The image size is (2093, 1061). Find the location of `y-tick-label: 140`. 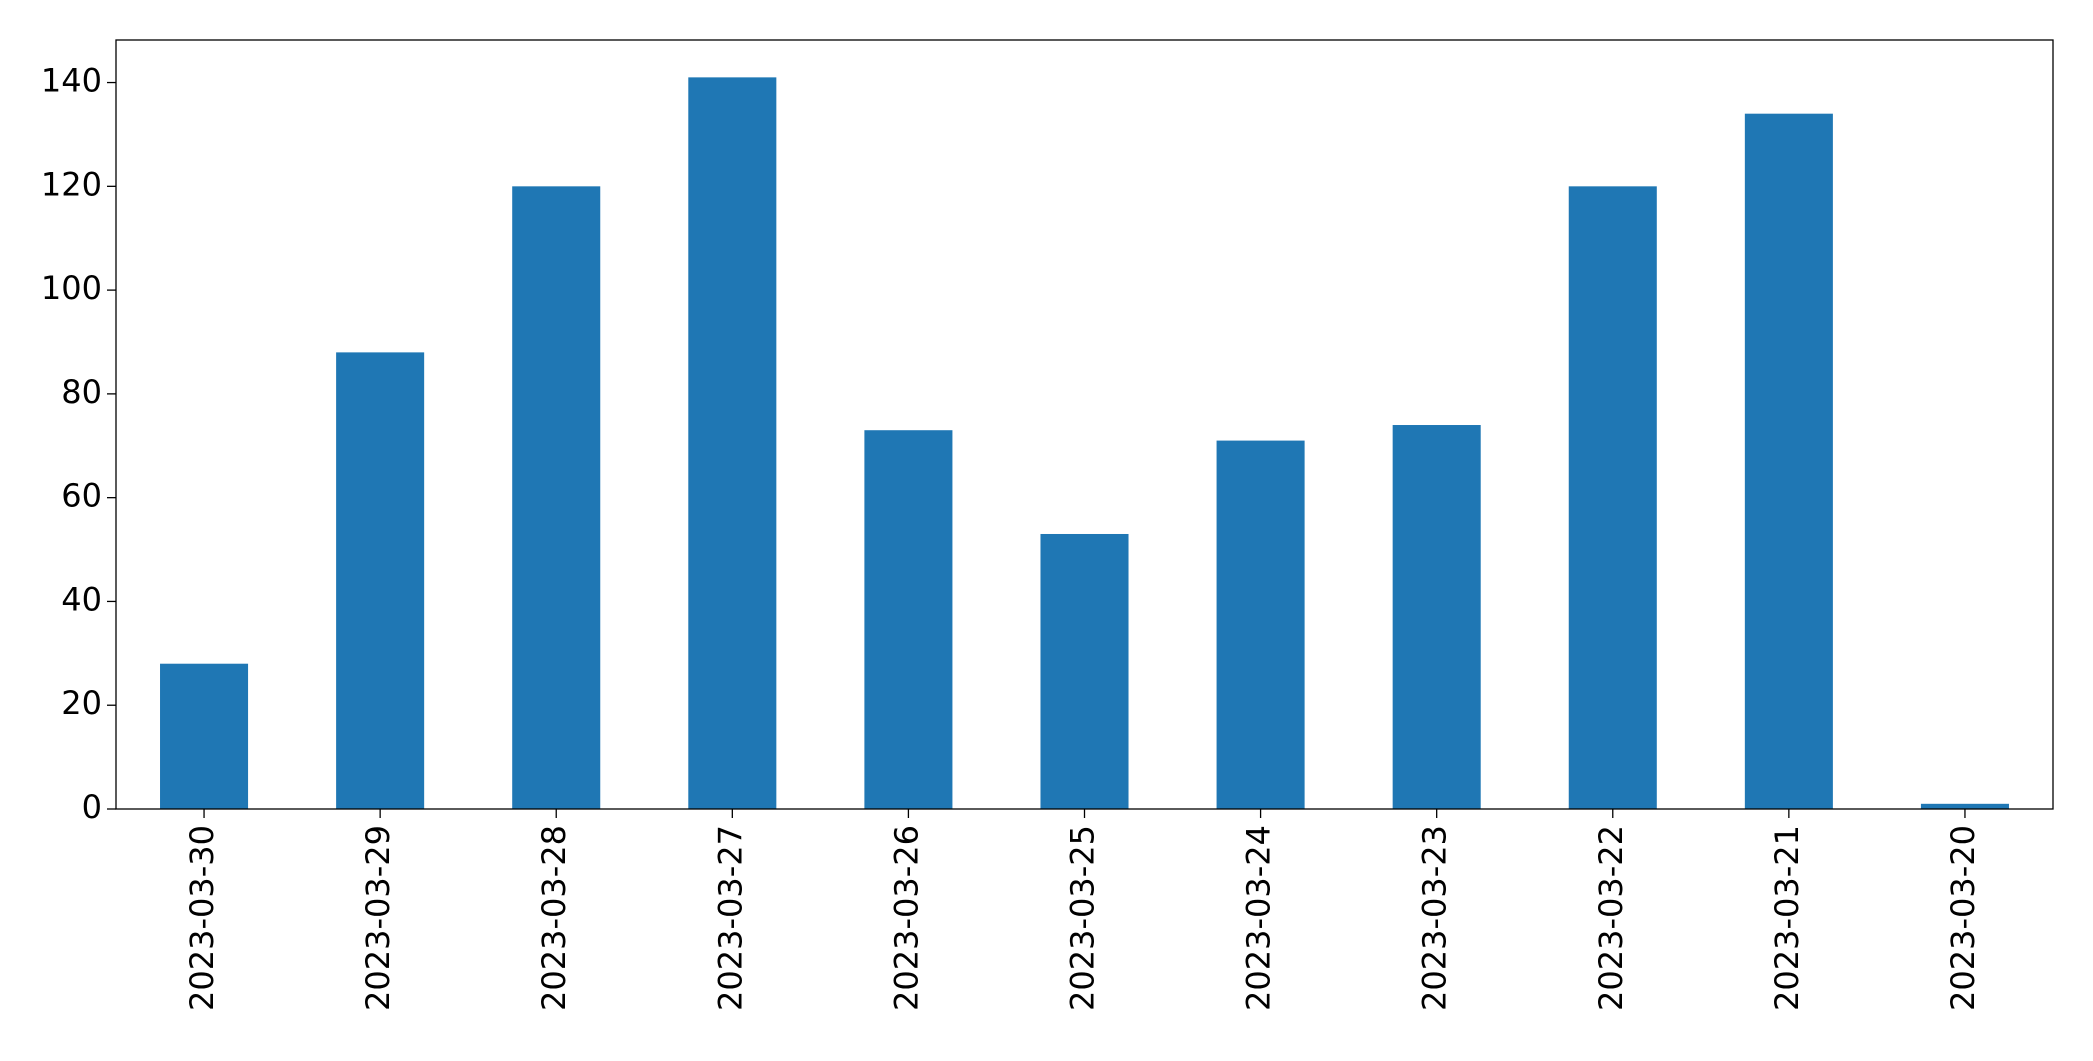

y-tick-label: 140 is located at coordinates (71, 81).